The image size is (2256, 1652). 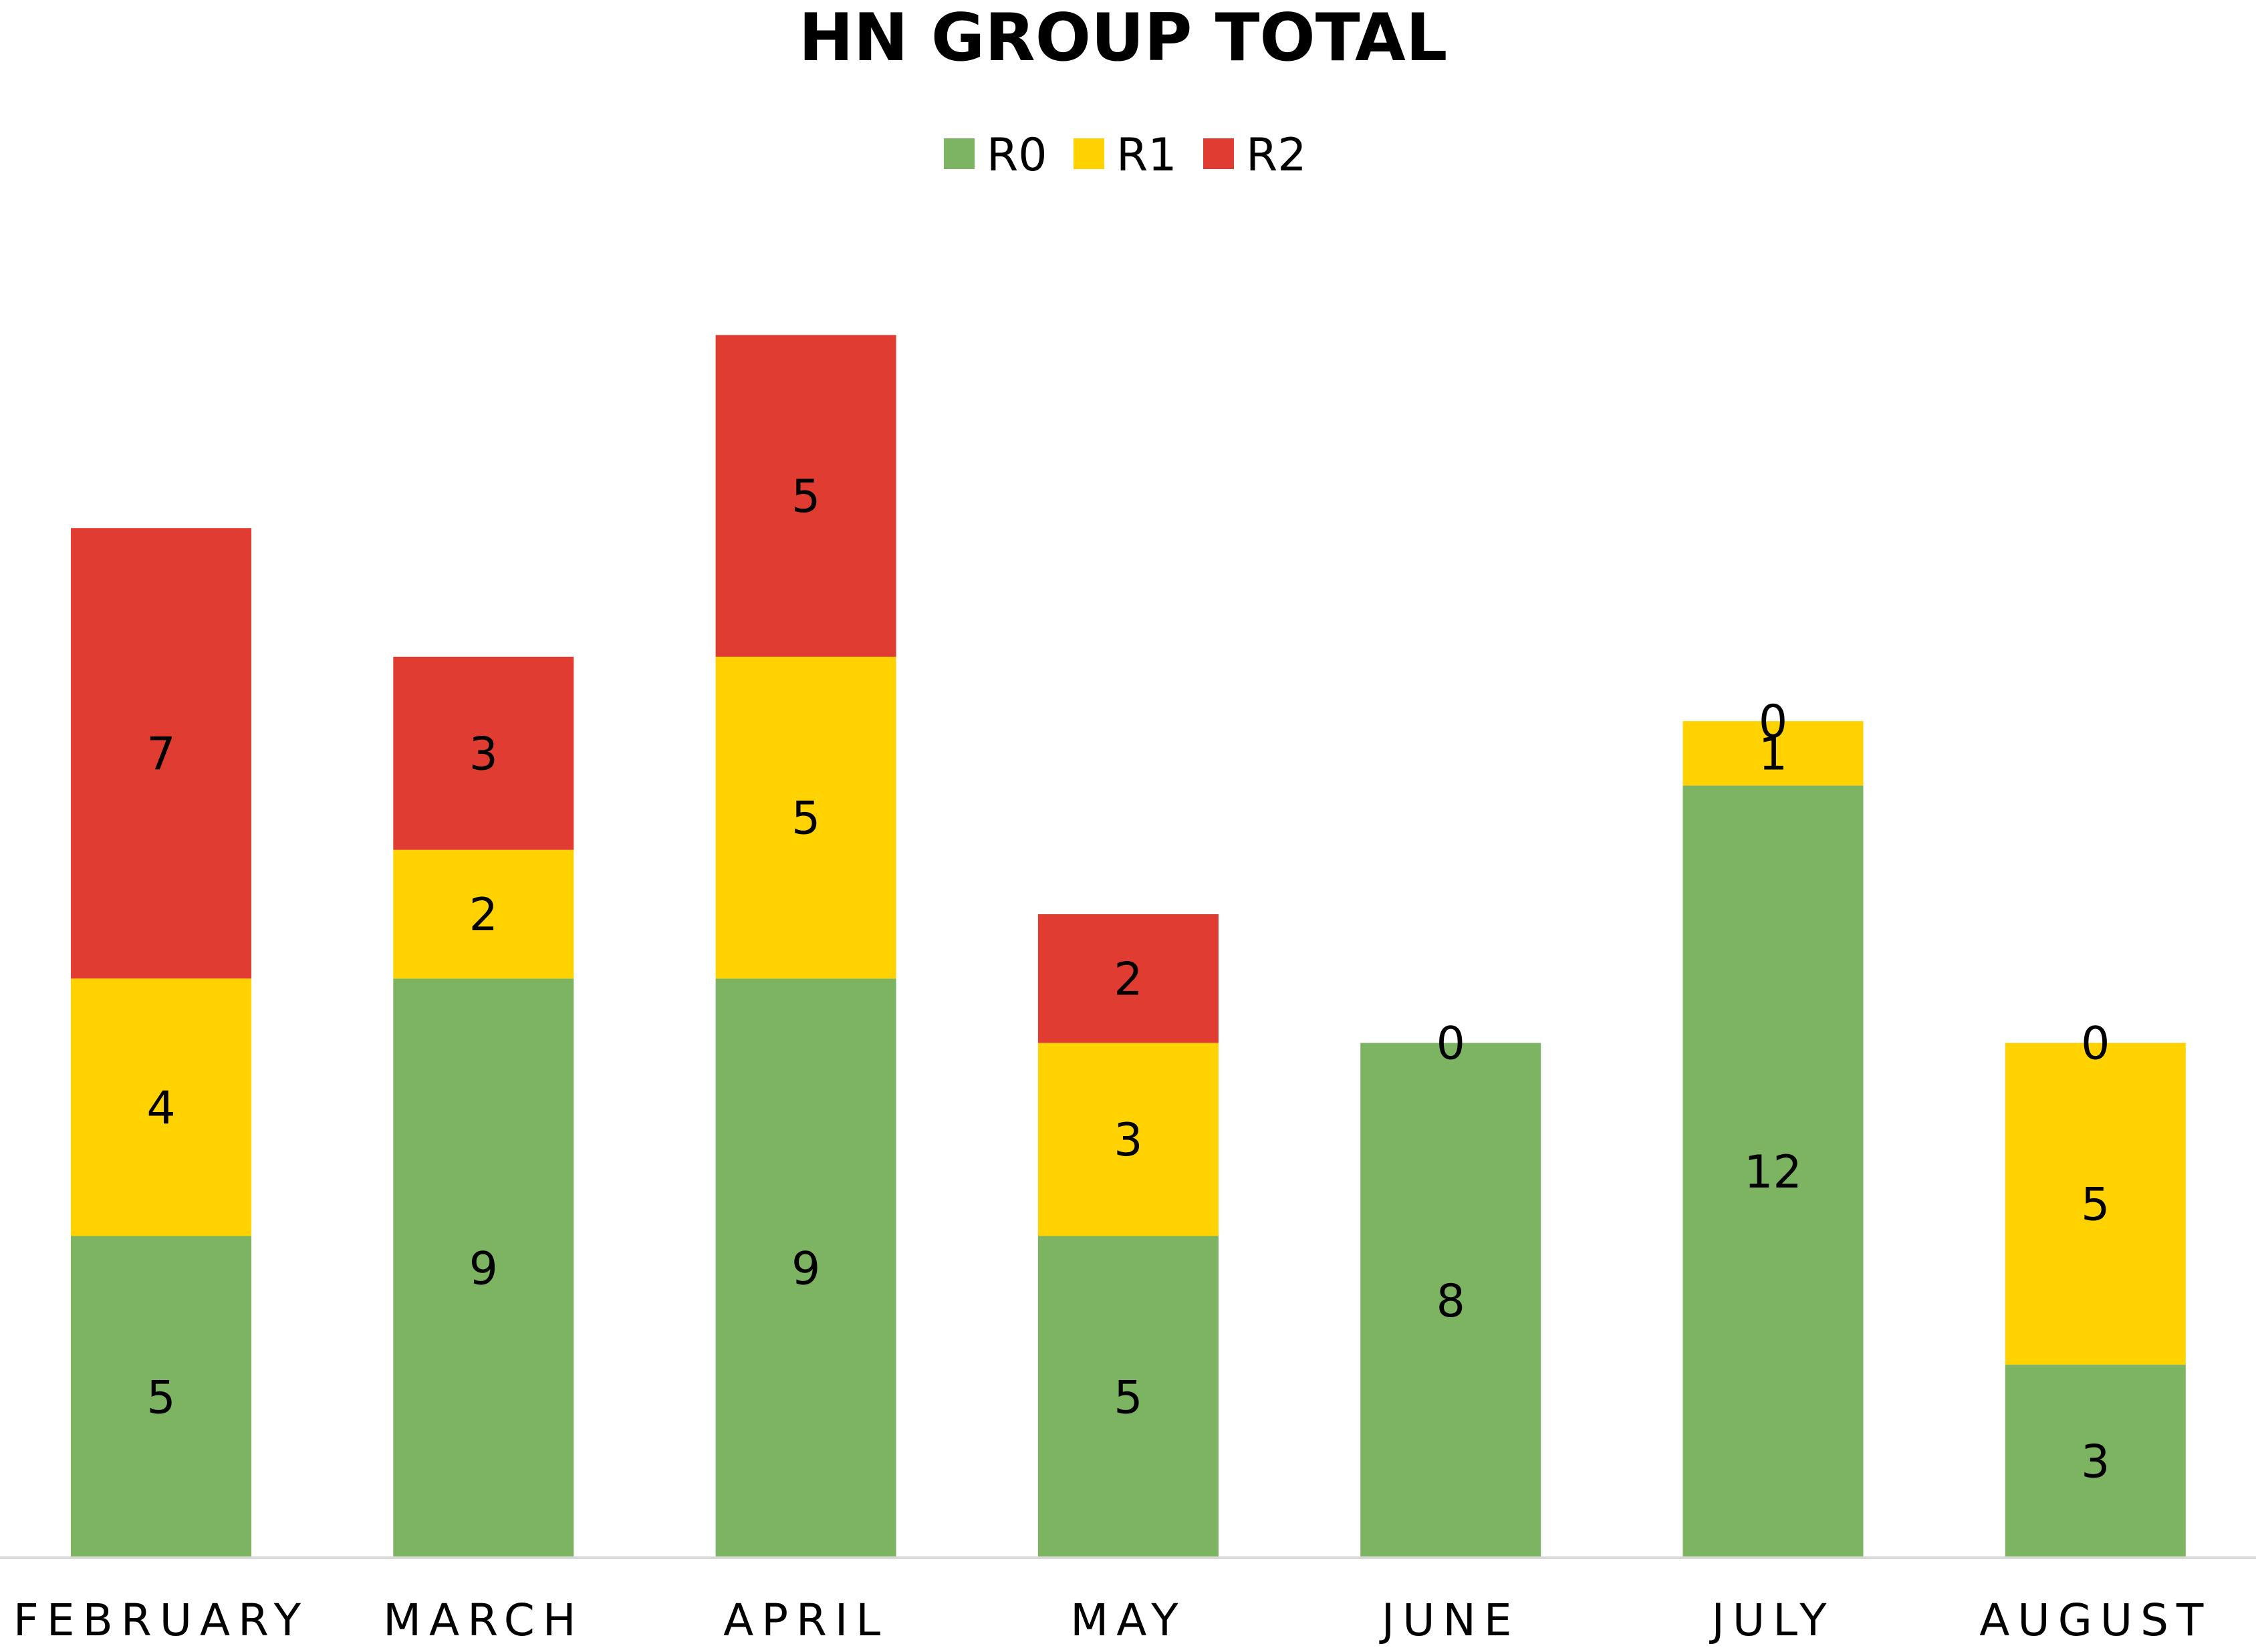 I want to click on bar-april-r0, so click(x=805, y=1268).